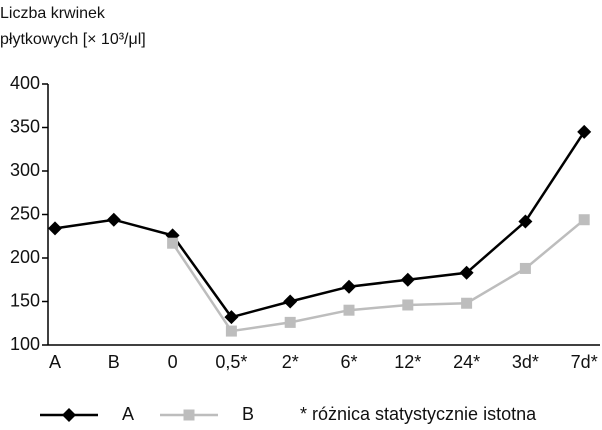 The image size is (602, 430). I want to click on legend-label: B, so click(248, 414).